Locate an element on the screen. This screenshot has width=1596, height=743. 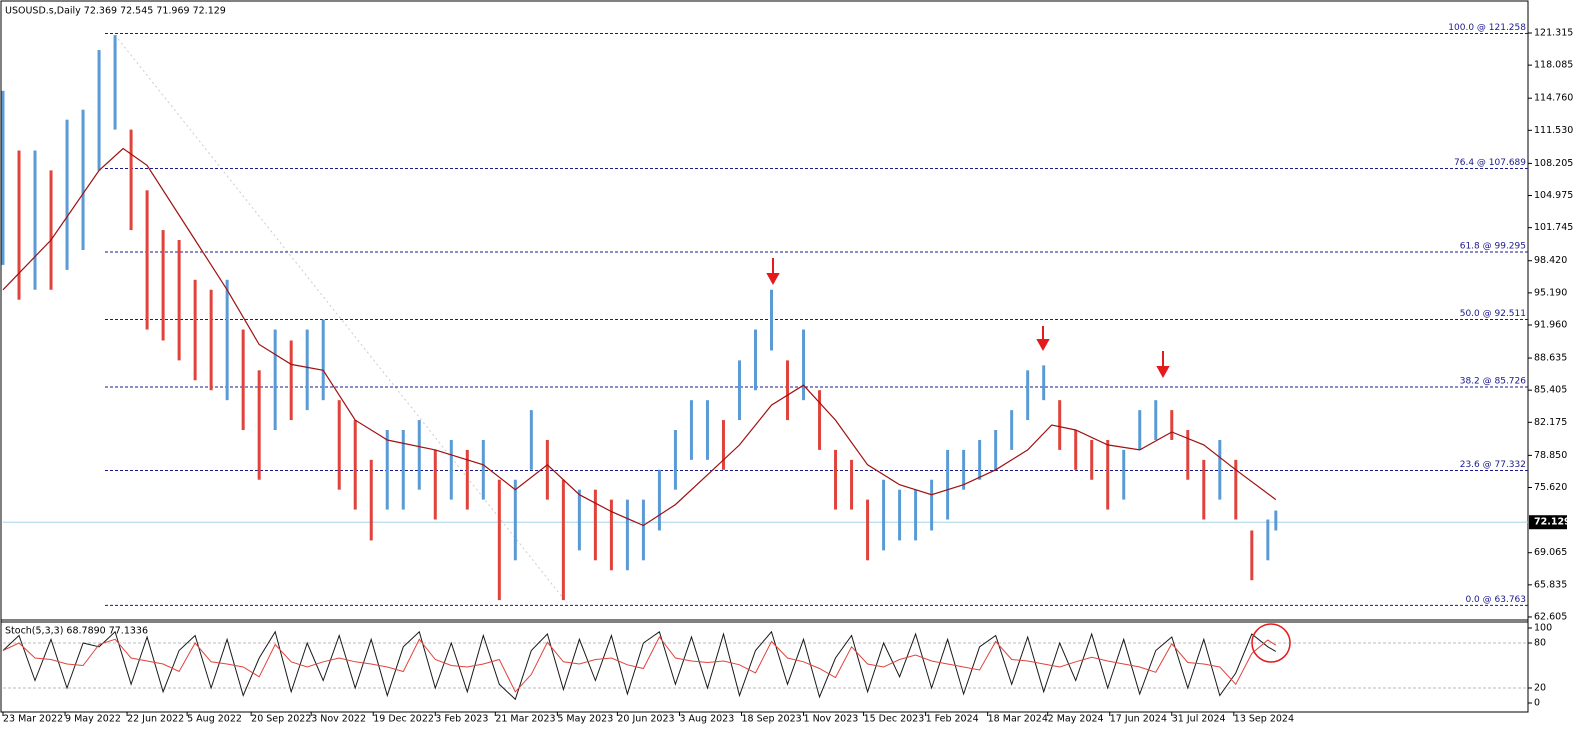
x-tick-label: 3 Nov 2022 is located at coordinates (338, 719).